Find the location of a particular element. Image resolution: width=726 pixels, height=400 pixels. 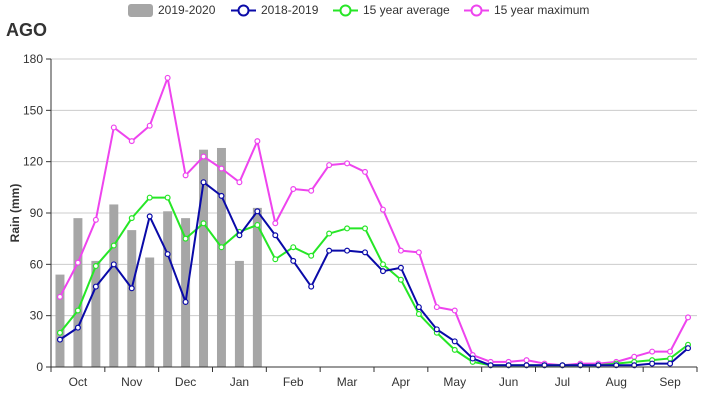

legend-swatch-bars is located at coordinates (140, 10).